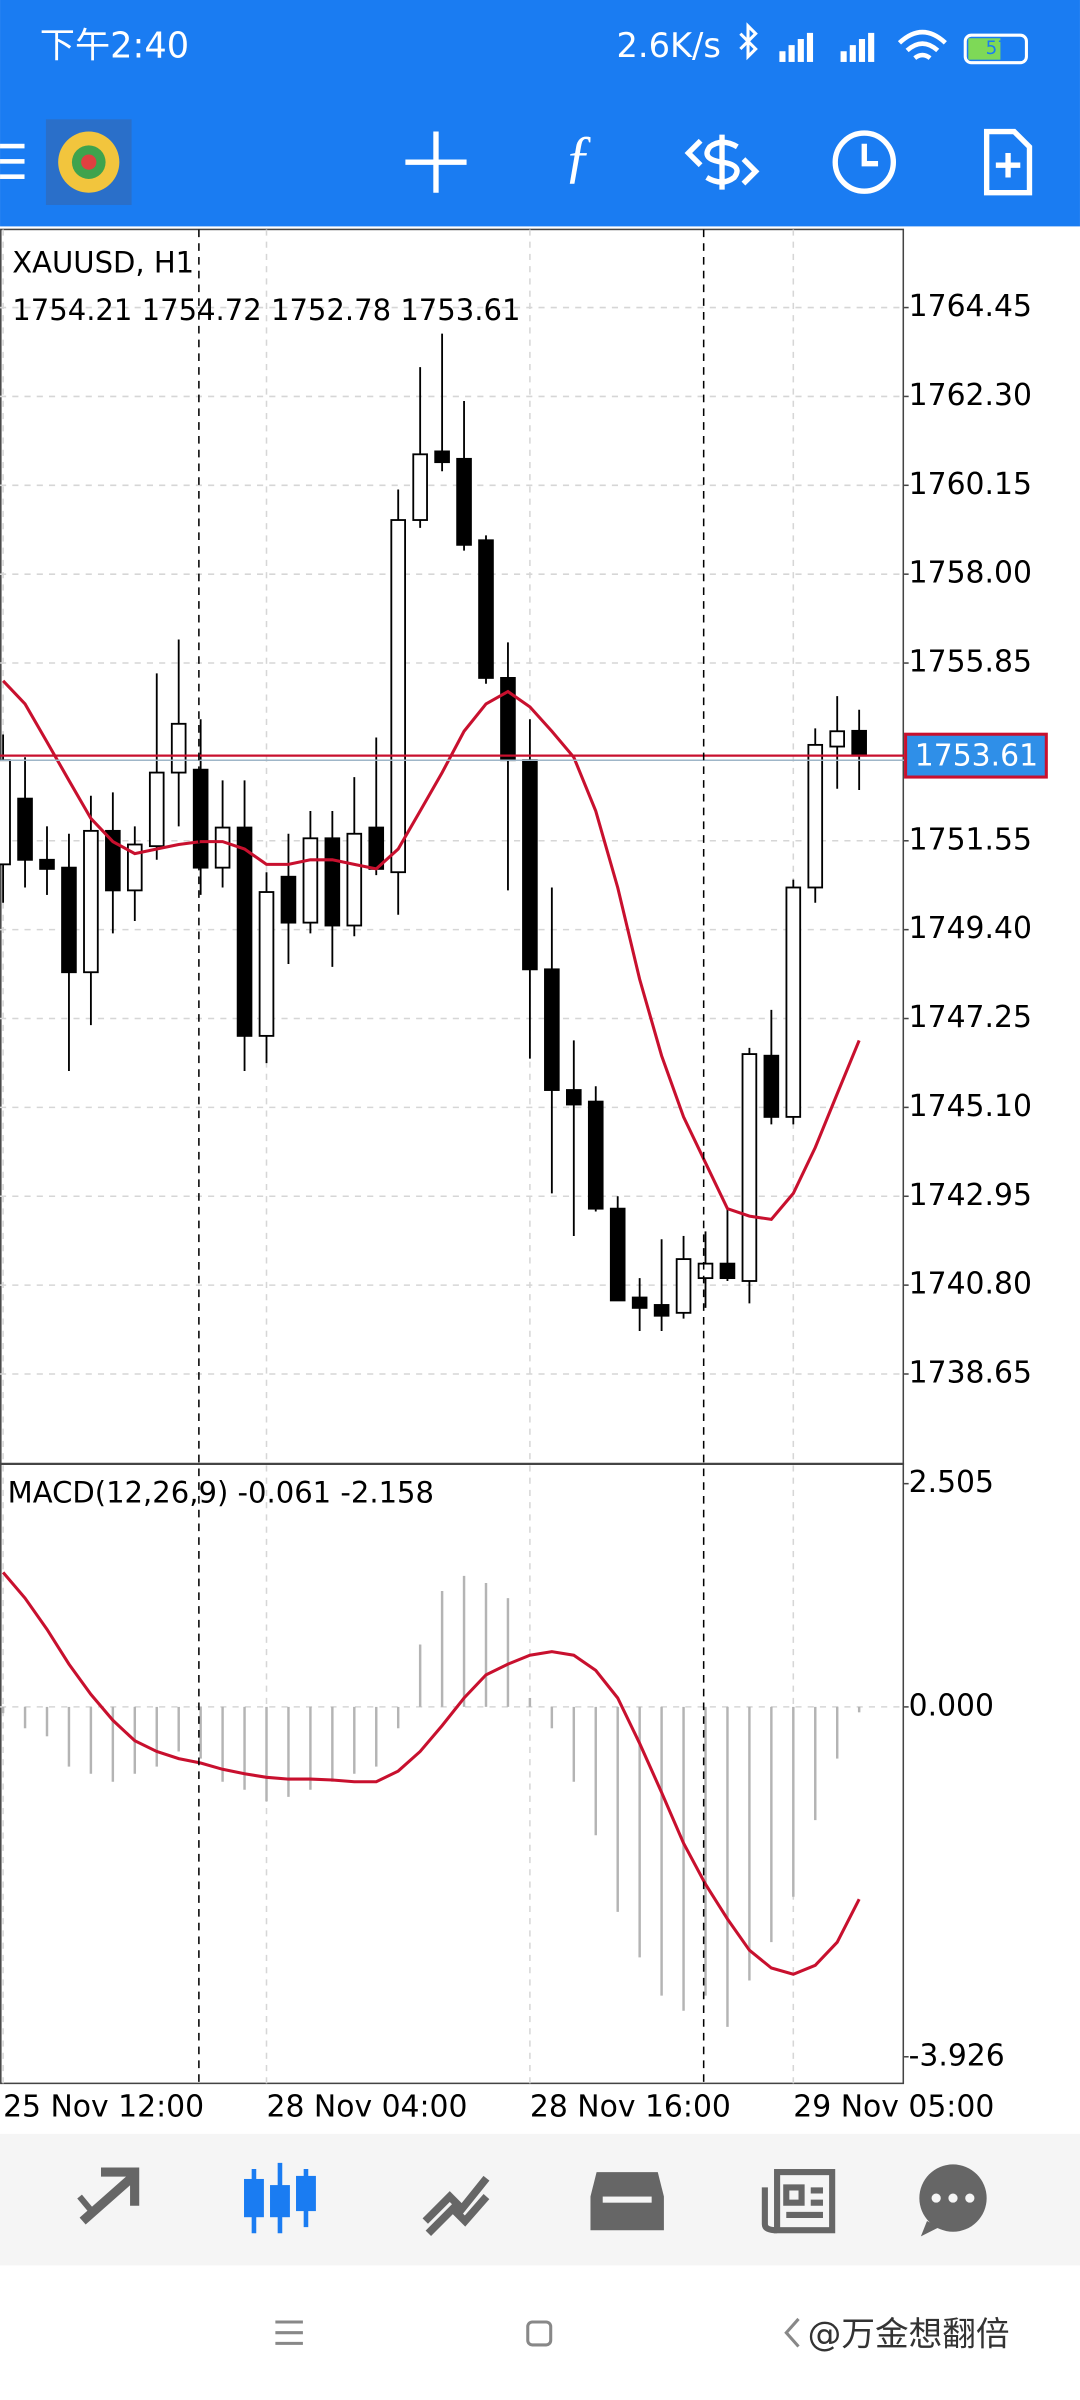 This screenshot has width=1080, height=2400. What do you see at coordinates (221, 1492) in the screenshot?
I see `macd-title: MACD(12,26,9) -0.061 -2.158` at bounding box center [221, 1492].